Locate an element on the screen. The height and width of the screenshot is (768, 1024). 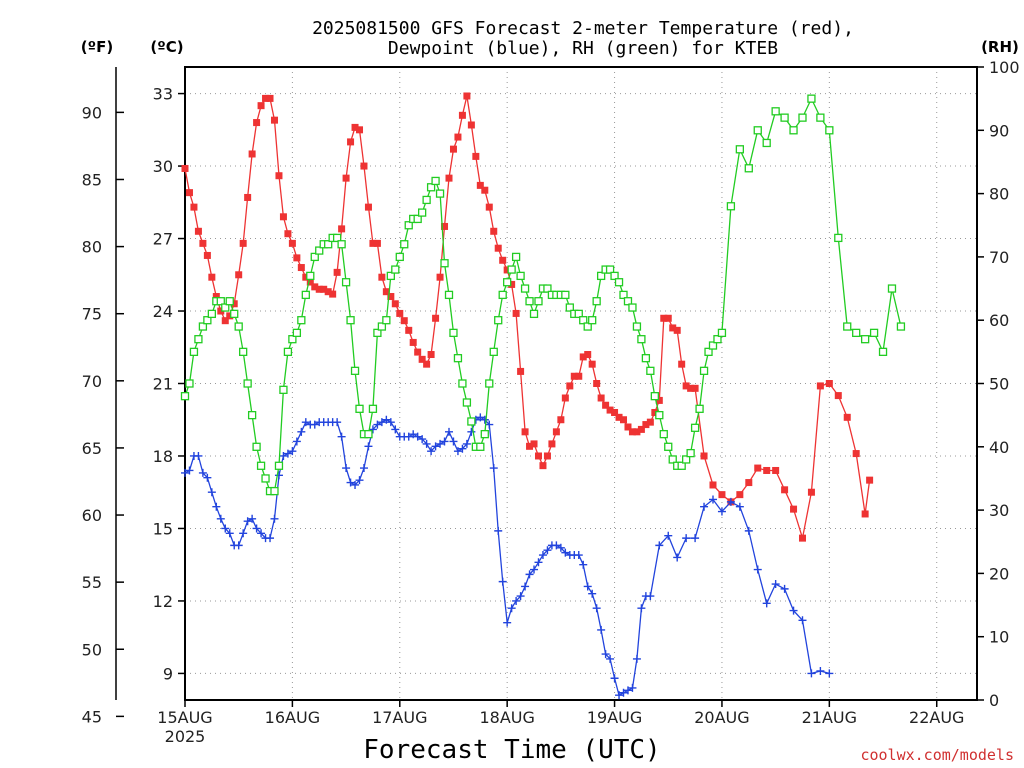
fahrenheit-tick-label: 60 is located at coordinates (92, 515).